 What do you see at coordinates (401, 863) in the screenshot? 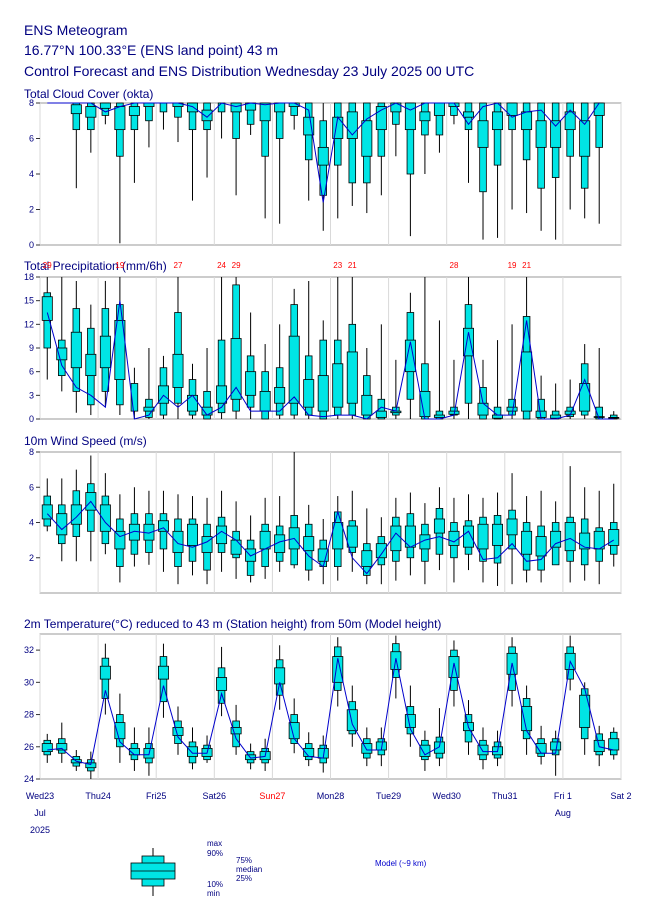
I see `legend-model-label: Model (~9 km)` at bounding box center [401, 863].